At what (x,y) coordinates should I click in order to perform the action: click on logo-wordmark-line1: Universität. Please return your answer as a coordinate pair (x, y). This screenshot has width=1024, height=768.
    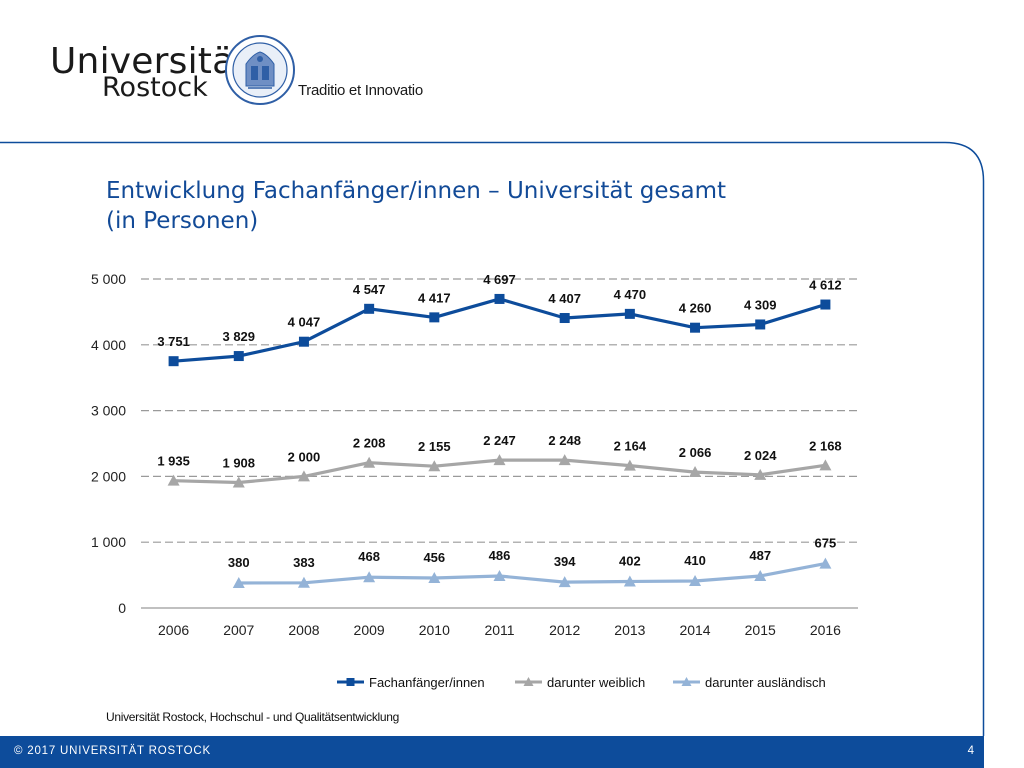
    Looking at the image, I should click on (149, 61).